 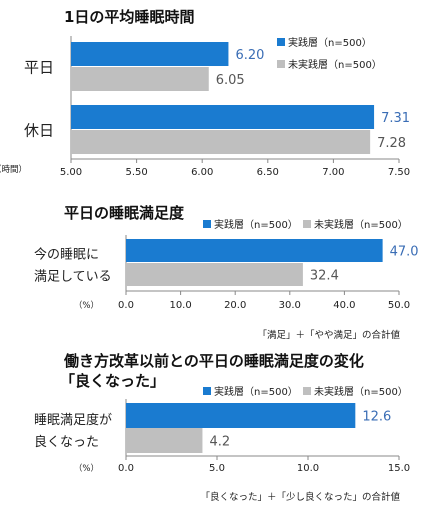 I want to click on x-tick-label: 5.0, so click(x=217, y=468).